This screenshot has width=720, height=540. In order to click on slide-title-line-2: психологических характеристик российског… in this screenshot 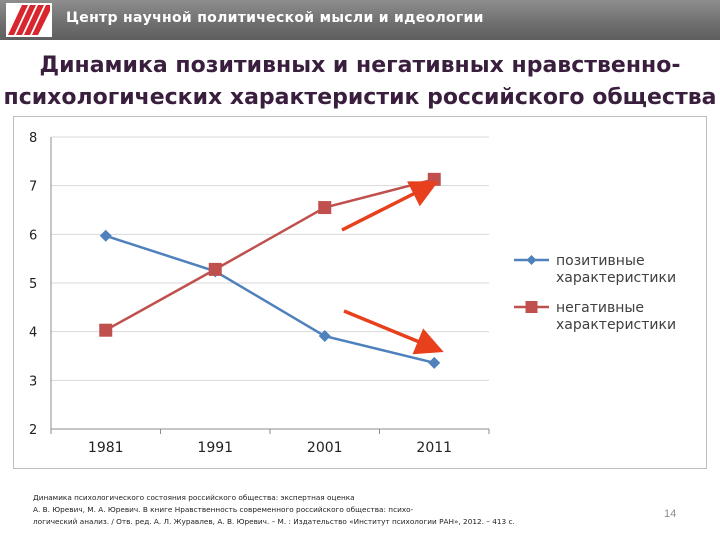, I will do `click(360, 97)`.